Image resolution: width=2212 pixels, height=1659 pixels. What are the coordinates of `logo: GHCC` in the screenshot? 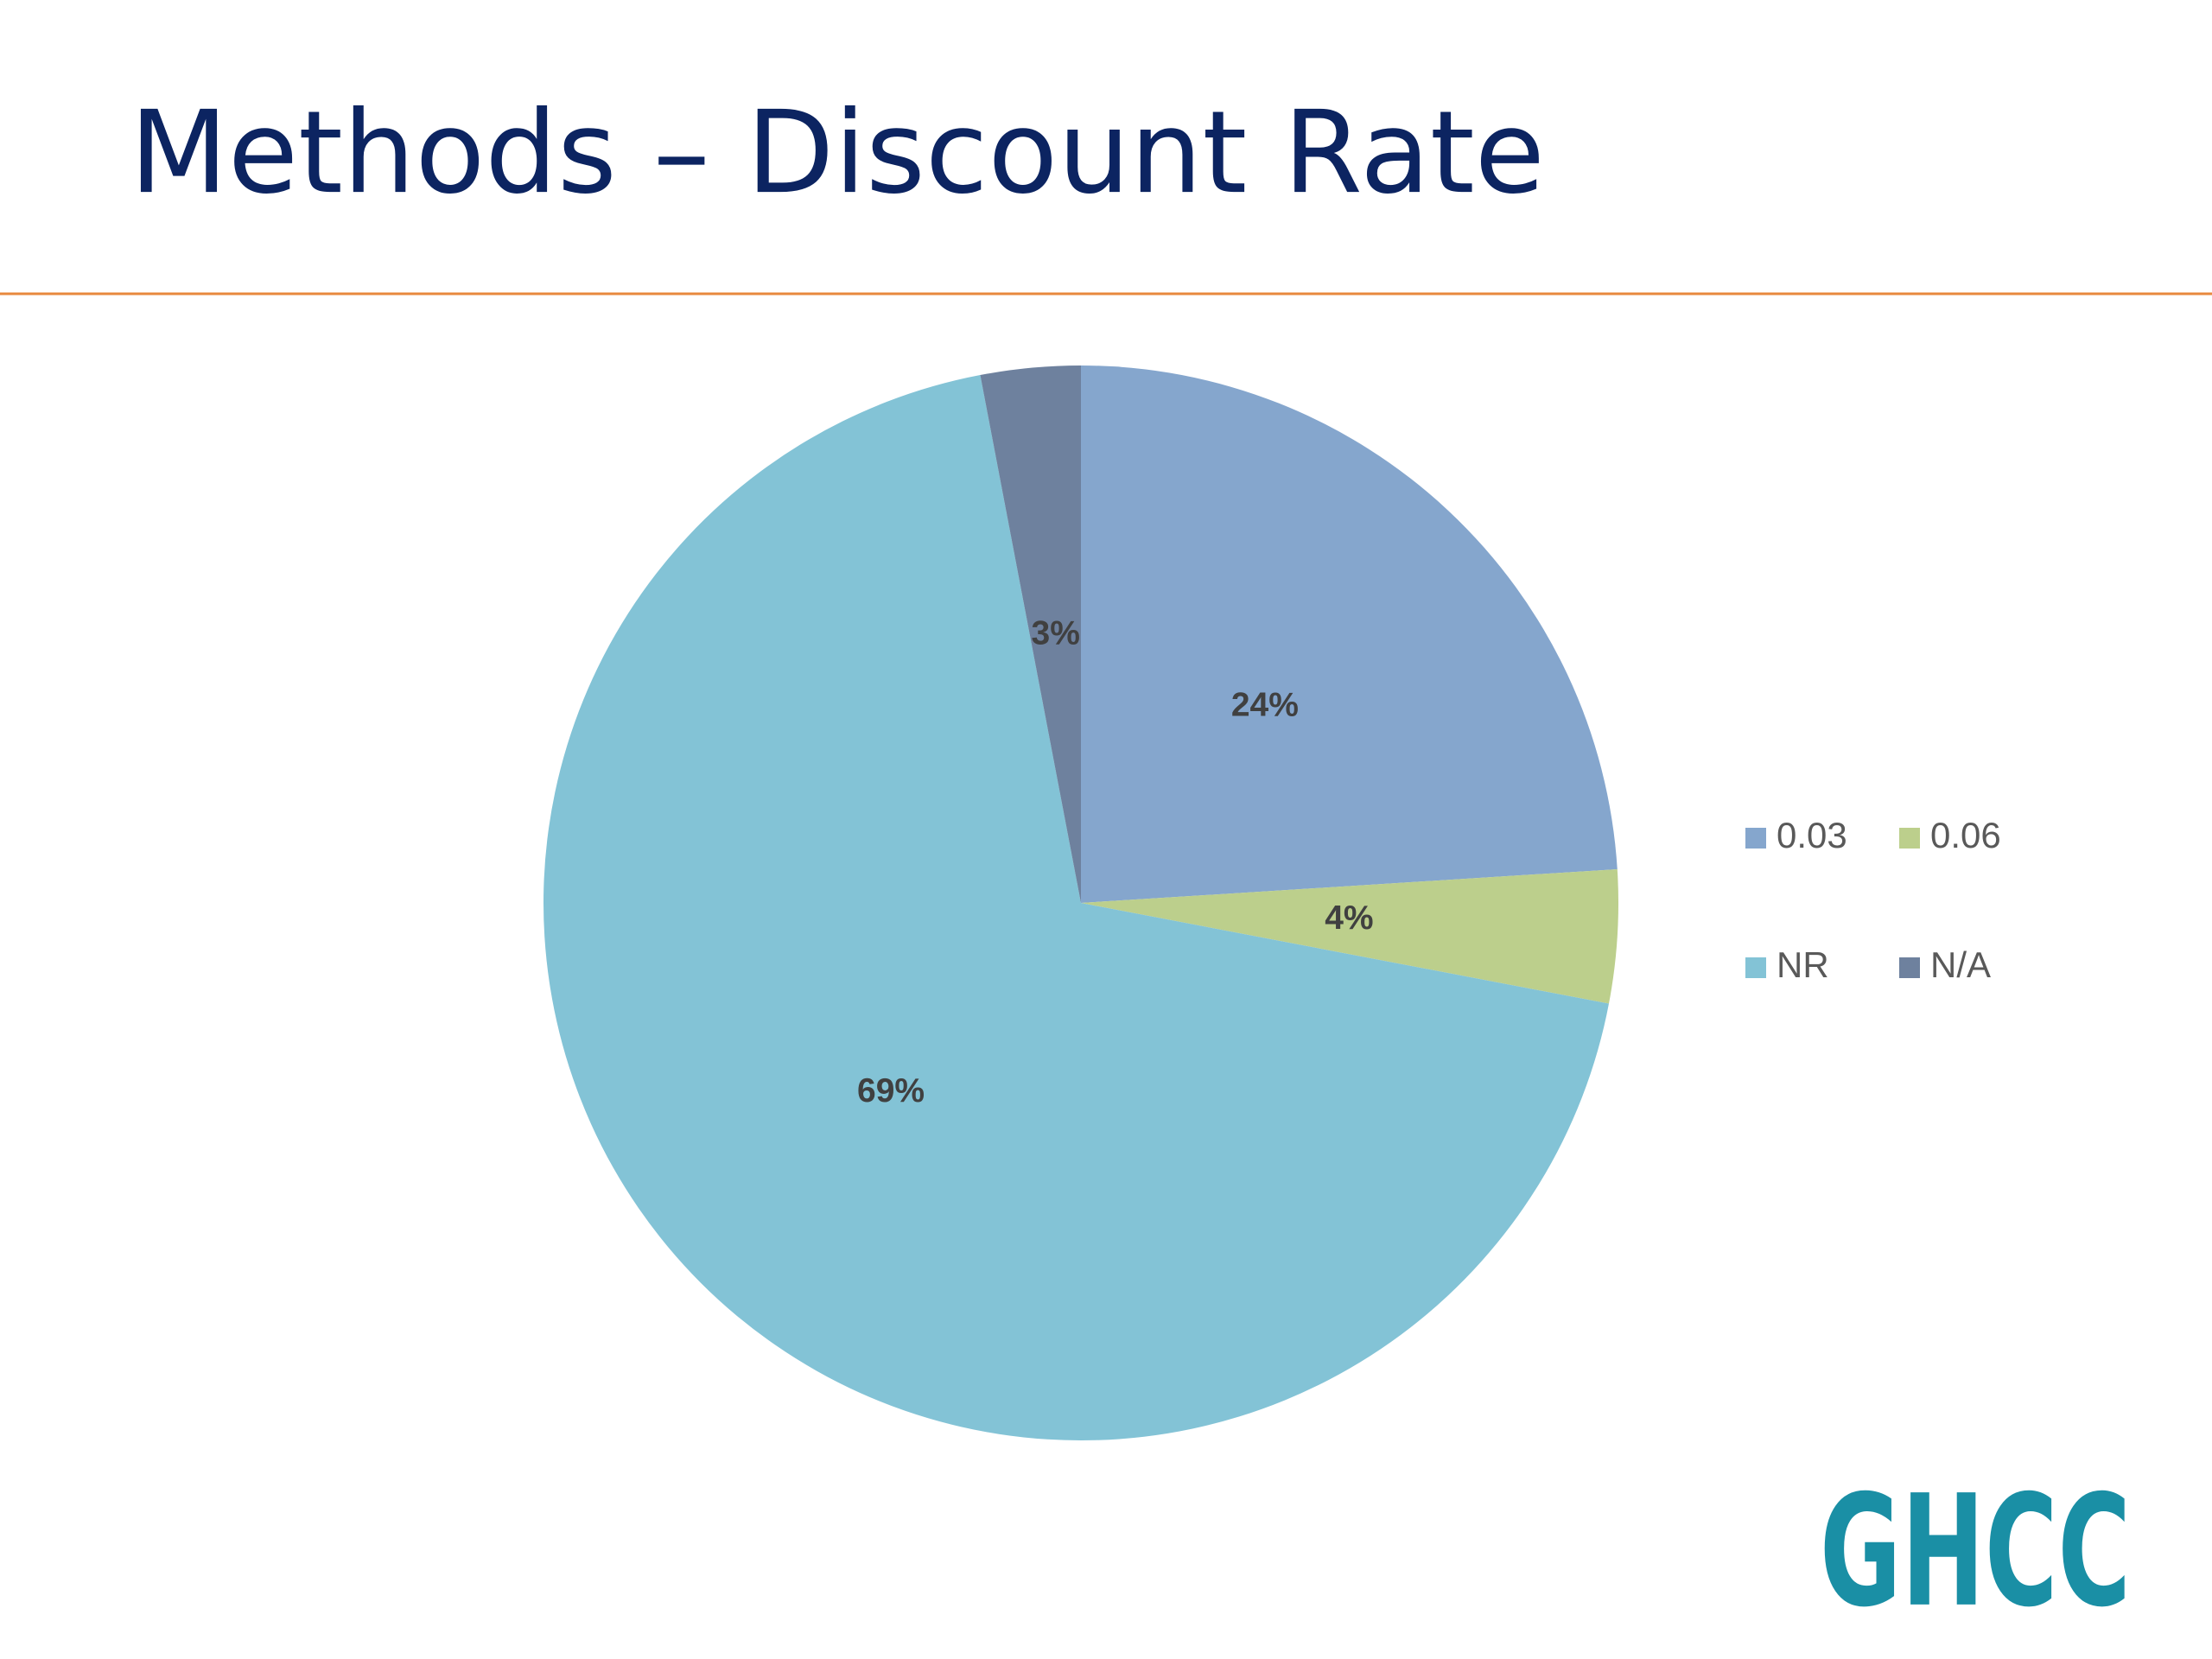 It's located at (1975, 1551).